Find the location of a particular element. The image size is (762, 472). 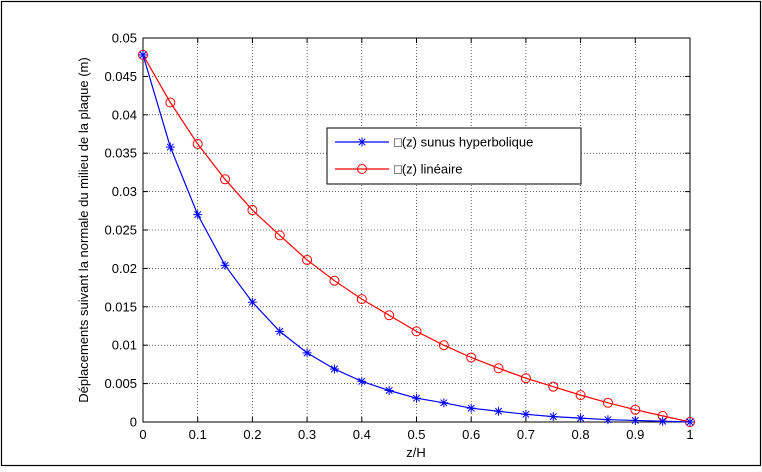

x-tick-label: 0.8 is located at coordinates (581, 434).